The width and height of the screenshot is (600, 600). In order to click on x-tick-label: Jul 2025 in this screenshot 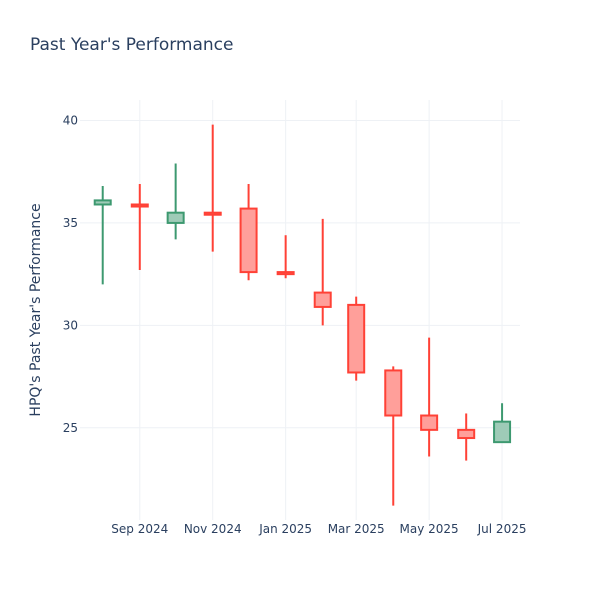, I will do `click(502, 529)`.